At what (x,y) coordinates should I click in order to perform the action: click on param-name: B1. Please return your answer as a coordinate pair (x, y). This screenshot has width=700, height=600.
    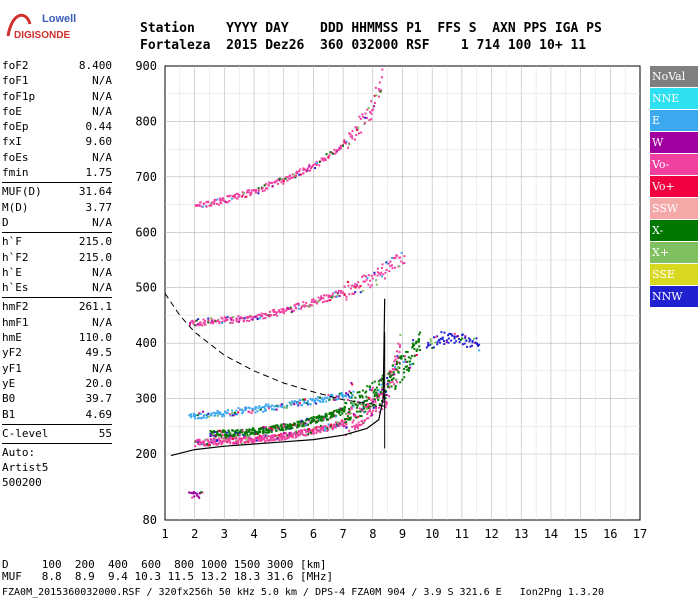
    Looking at the image, I should click on (9, 414).